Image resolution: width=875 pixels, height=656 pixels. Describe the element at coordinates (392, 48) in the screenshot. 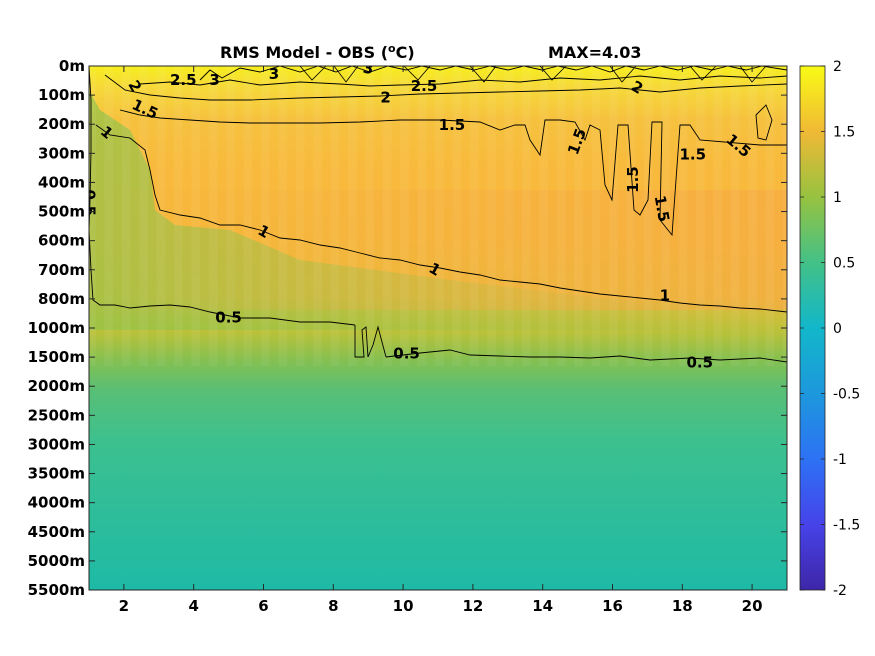

I see `chart-title-superscript: o` at that location.